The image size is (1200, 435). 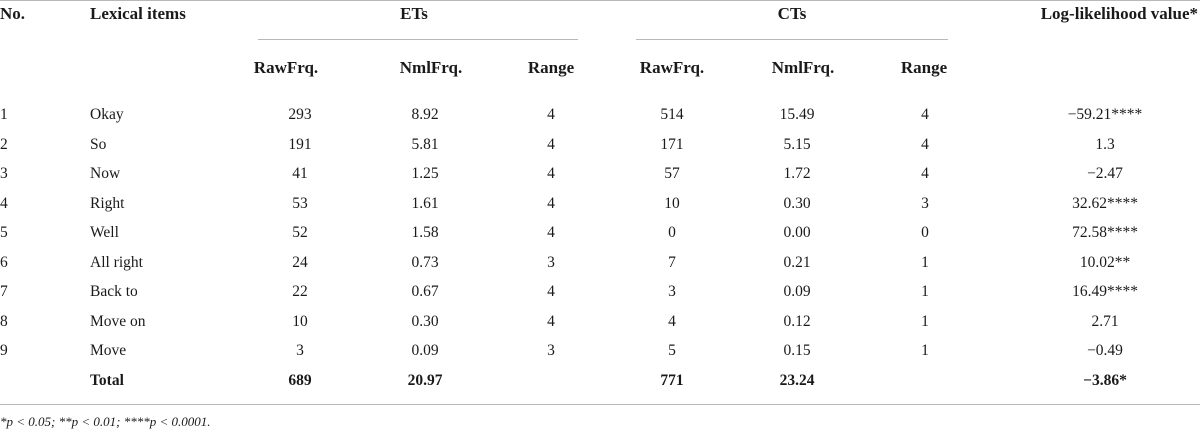 What do you see at coordinates (116, 262) in the screenshot?
I see `cell-lexical-item: All right` at bounding box center [116, 262].